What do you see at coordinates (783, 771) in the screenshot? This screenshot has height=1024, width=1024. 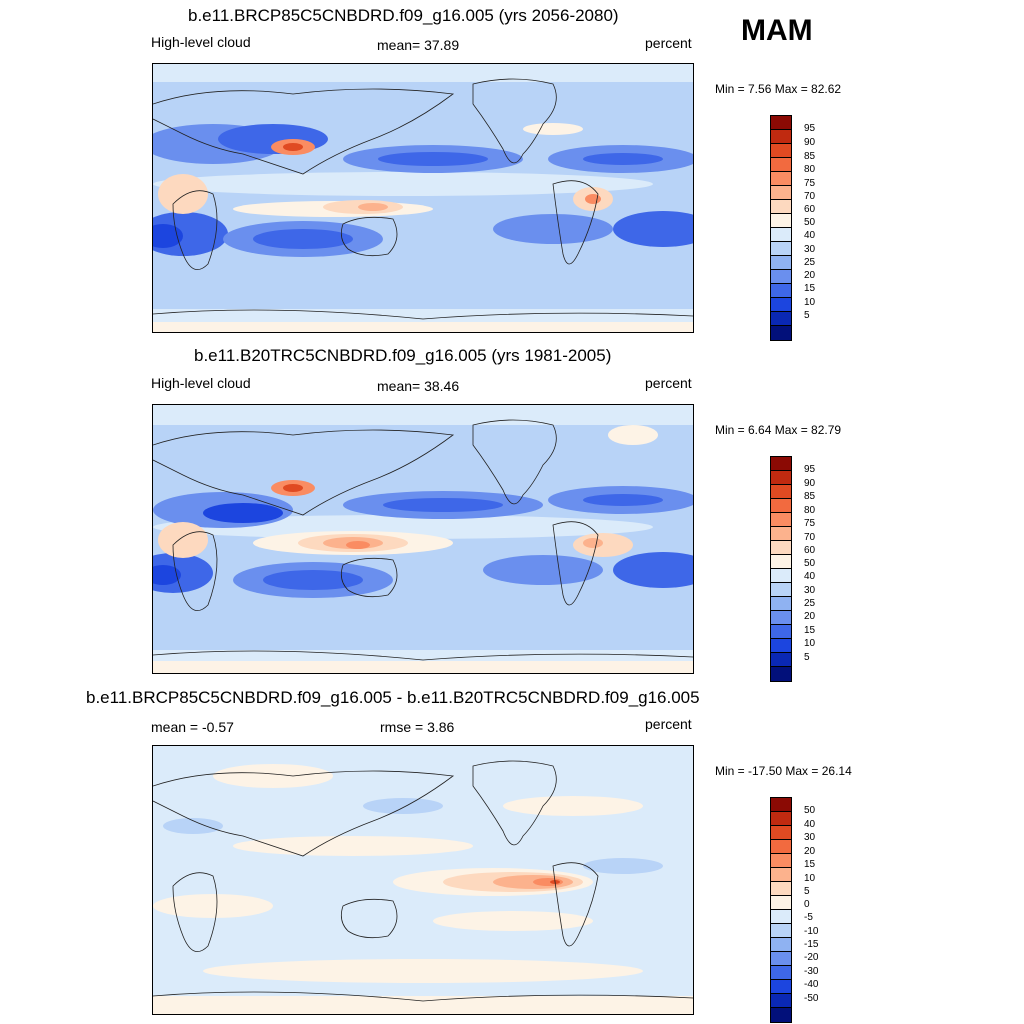 I see `minmax-label: Min = -17.50 Max = 26.14` at bounding box center [783, 771].